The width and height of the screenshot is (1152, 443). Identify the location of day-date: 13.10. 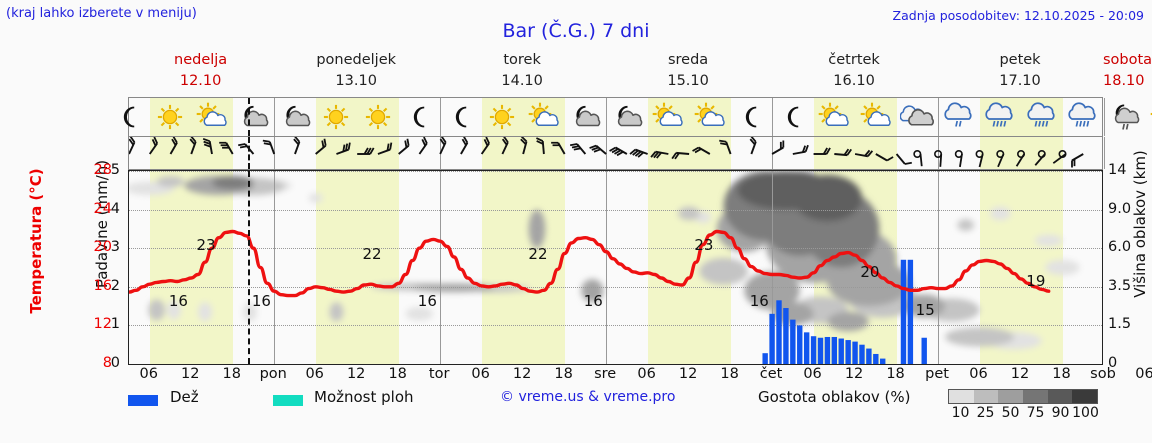
(356, 81).